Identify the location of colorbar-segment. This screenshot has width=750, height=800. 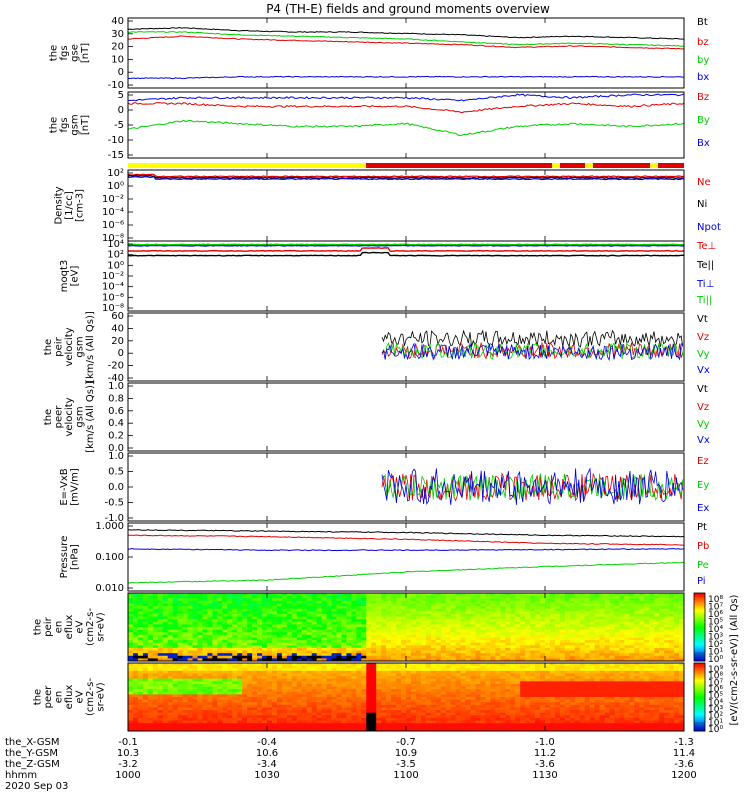
(699, 648).